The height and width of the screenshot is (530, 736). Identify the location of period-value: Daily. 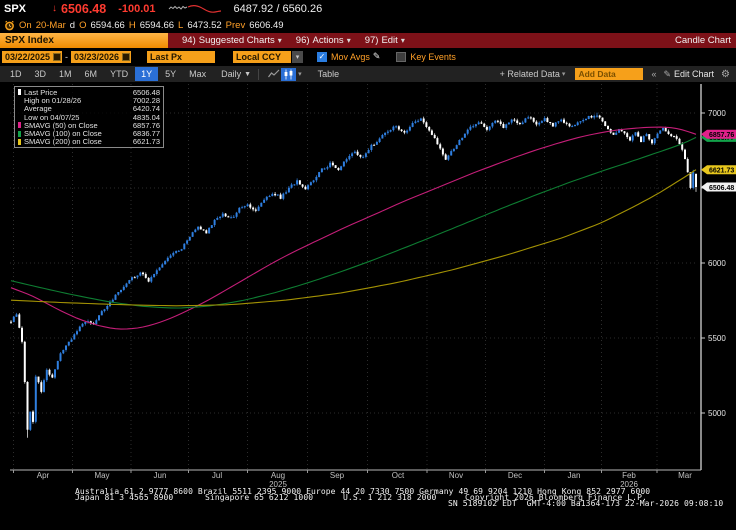
(231, 74).